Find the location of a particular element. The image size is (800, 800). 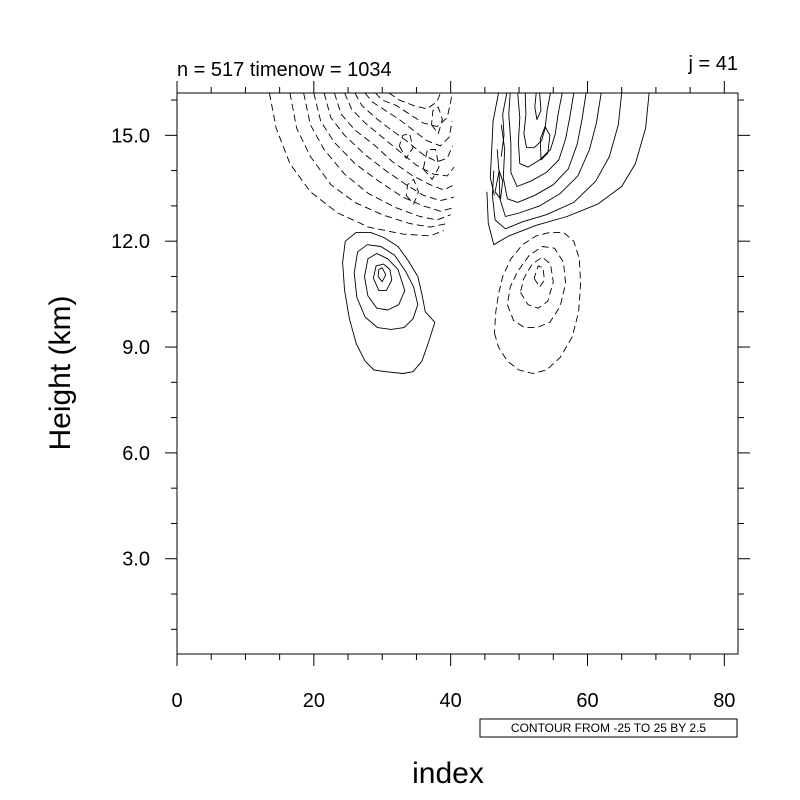

contour-info-label: CONTOUR FROM -25 TO 25 BY 2.5 is located at coordinates (608, 728).